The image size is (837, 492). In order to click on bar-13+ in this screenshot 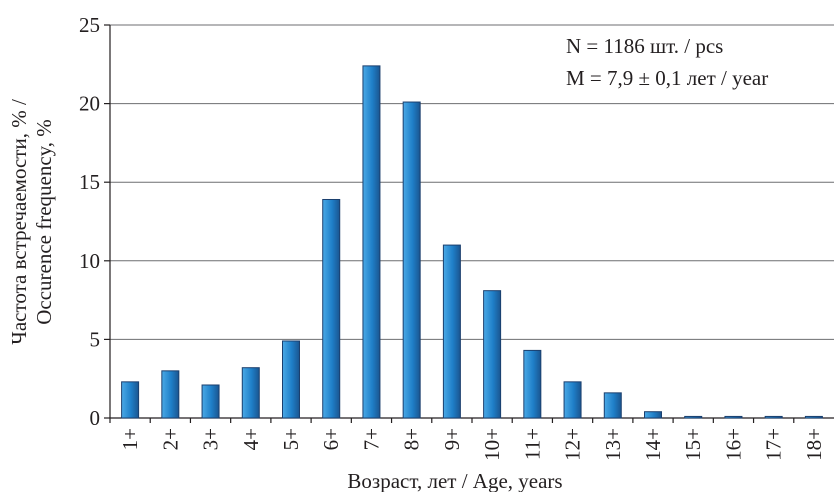, I will do `click(612, 405)`.